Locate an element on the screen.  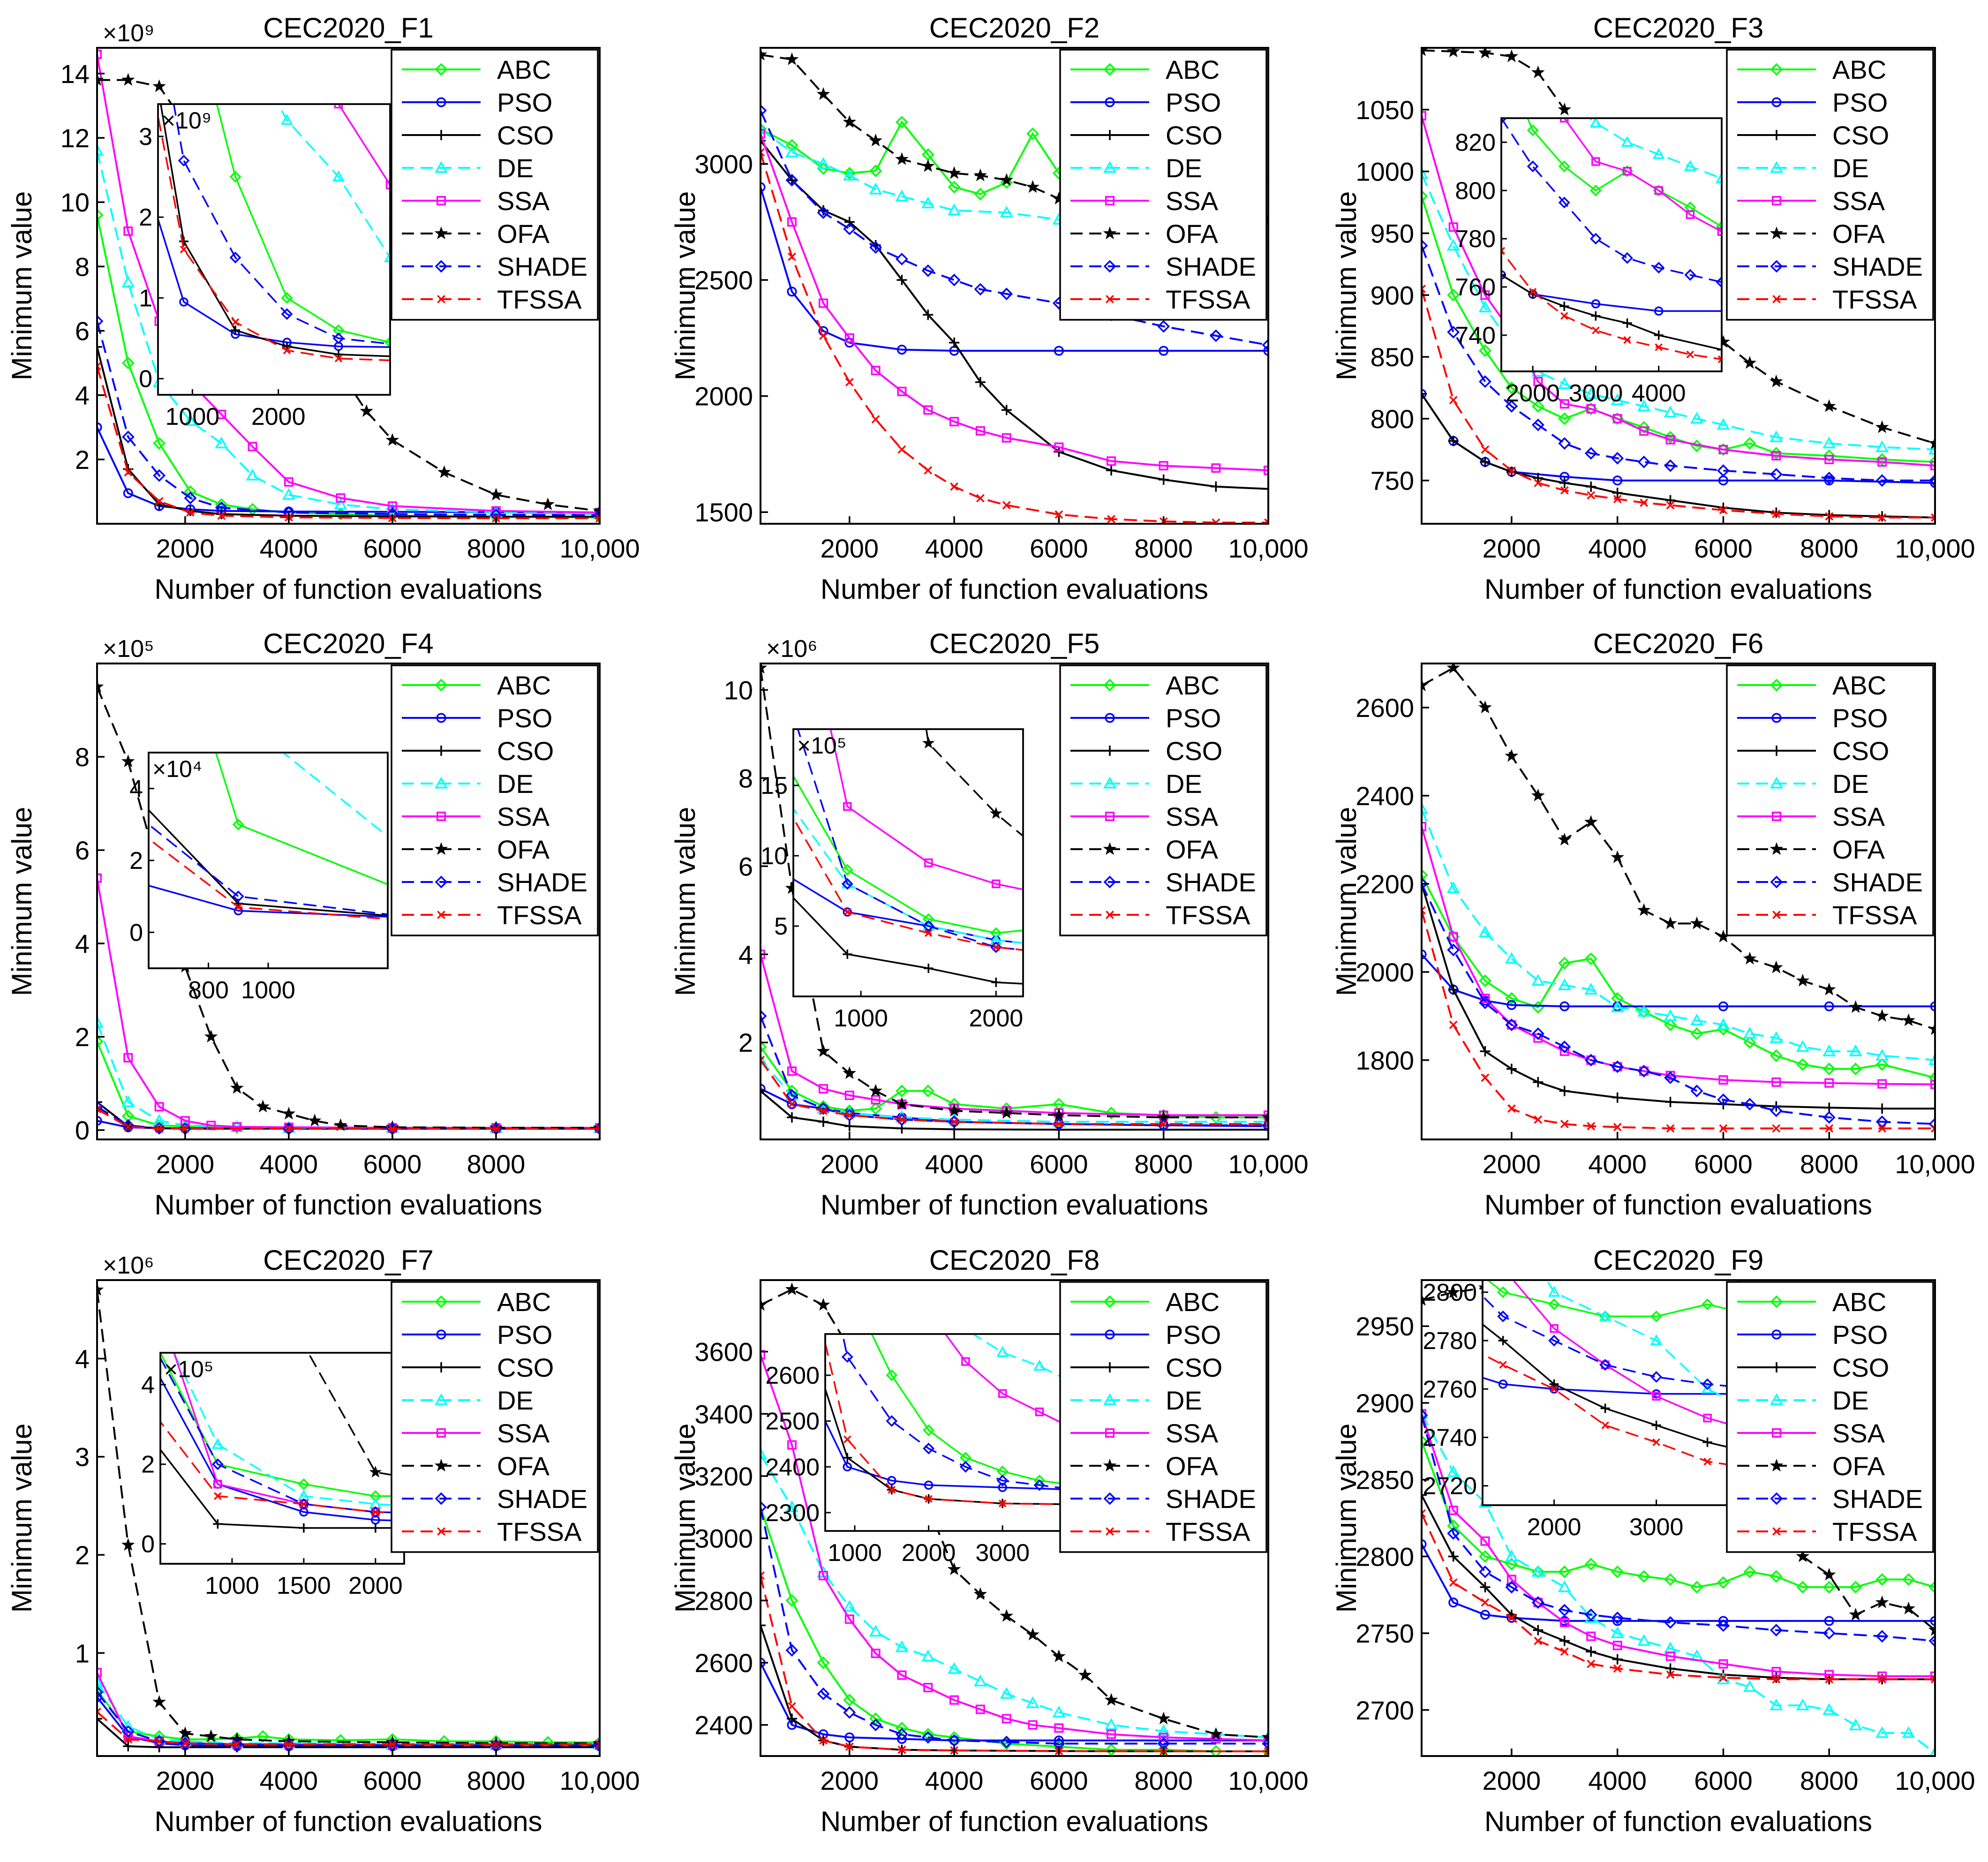
legend-label: SHADE is located at coordinates (542, 882).